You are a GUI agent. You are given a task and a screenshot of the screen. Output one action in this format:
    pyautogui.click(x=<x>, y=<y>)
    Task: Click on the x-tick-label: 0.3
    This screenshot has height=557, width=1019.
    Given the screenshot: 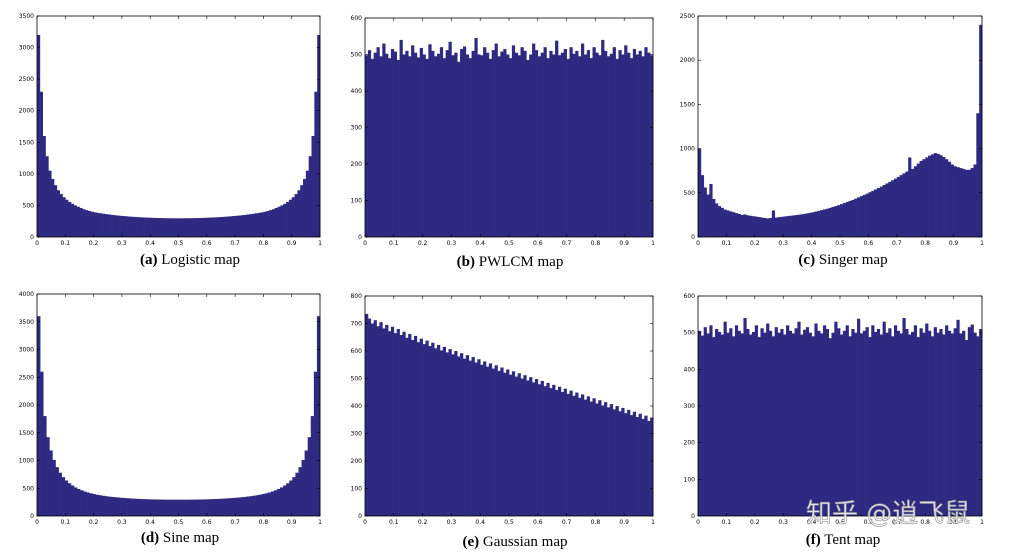 What is the action you would take?
    pyautogui.click(x=122, y=243)
    